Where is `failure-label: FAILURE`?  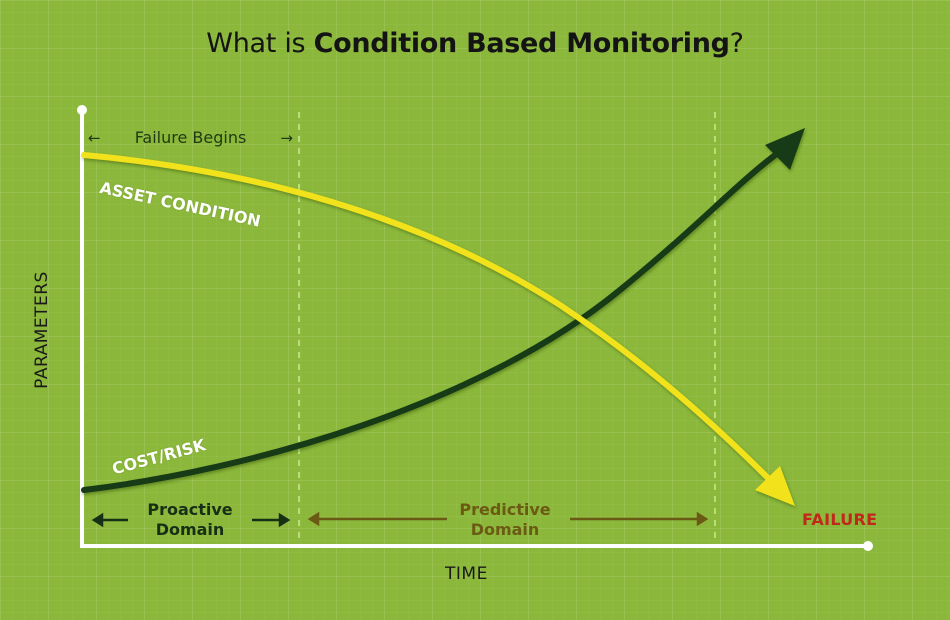 failure-label: FAILURE is located at coordinates (840, 519).